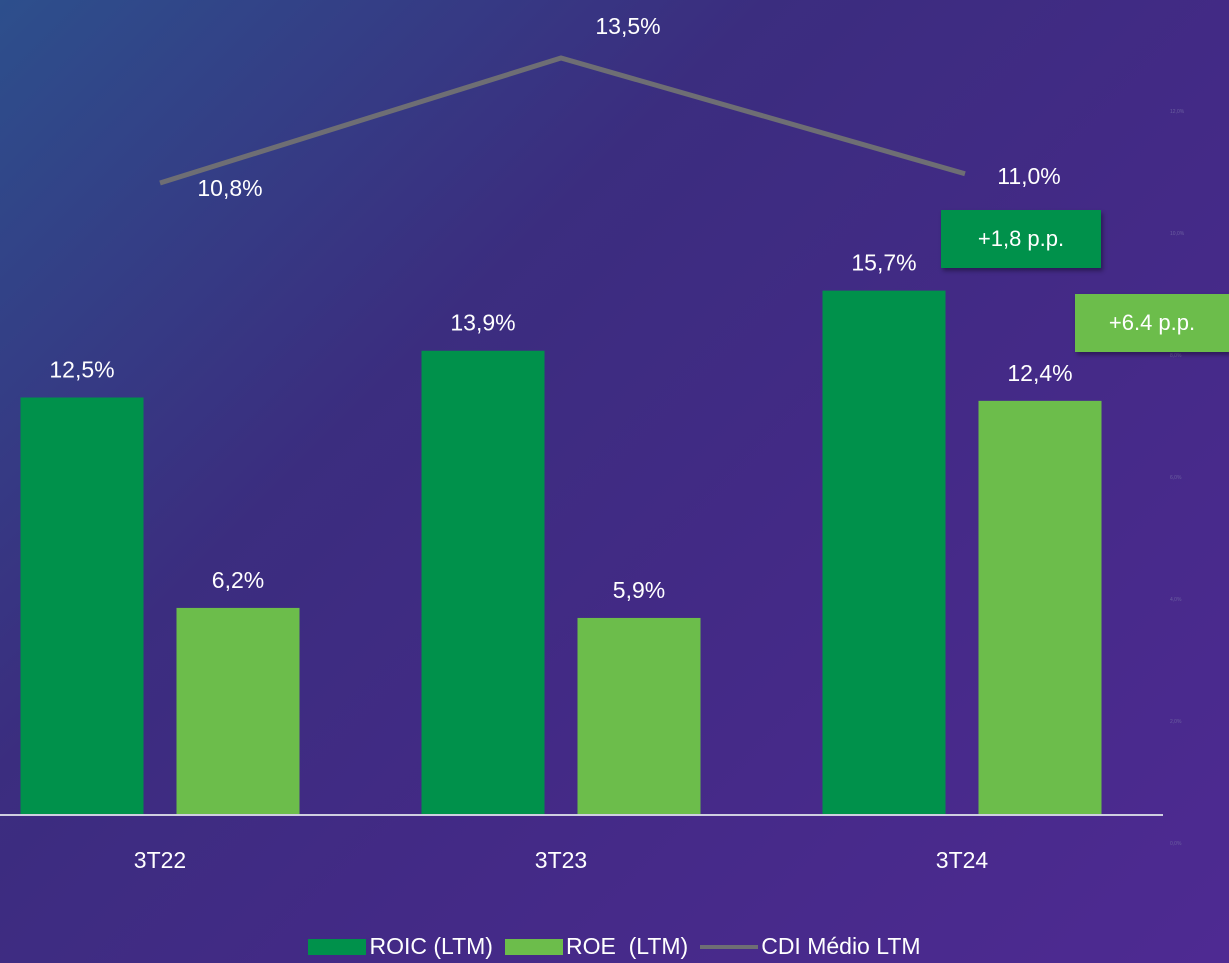 The height and width of the screenshot is (963, 1229). Describe the element at coordinates (229, 188) in the screenshot. I see `data-label-cdi-3t22: 10,8%` at that location.